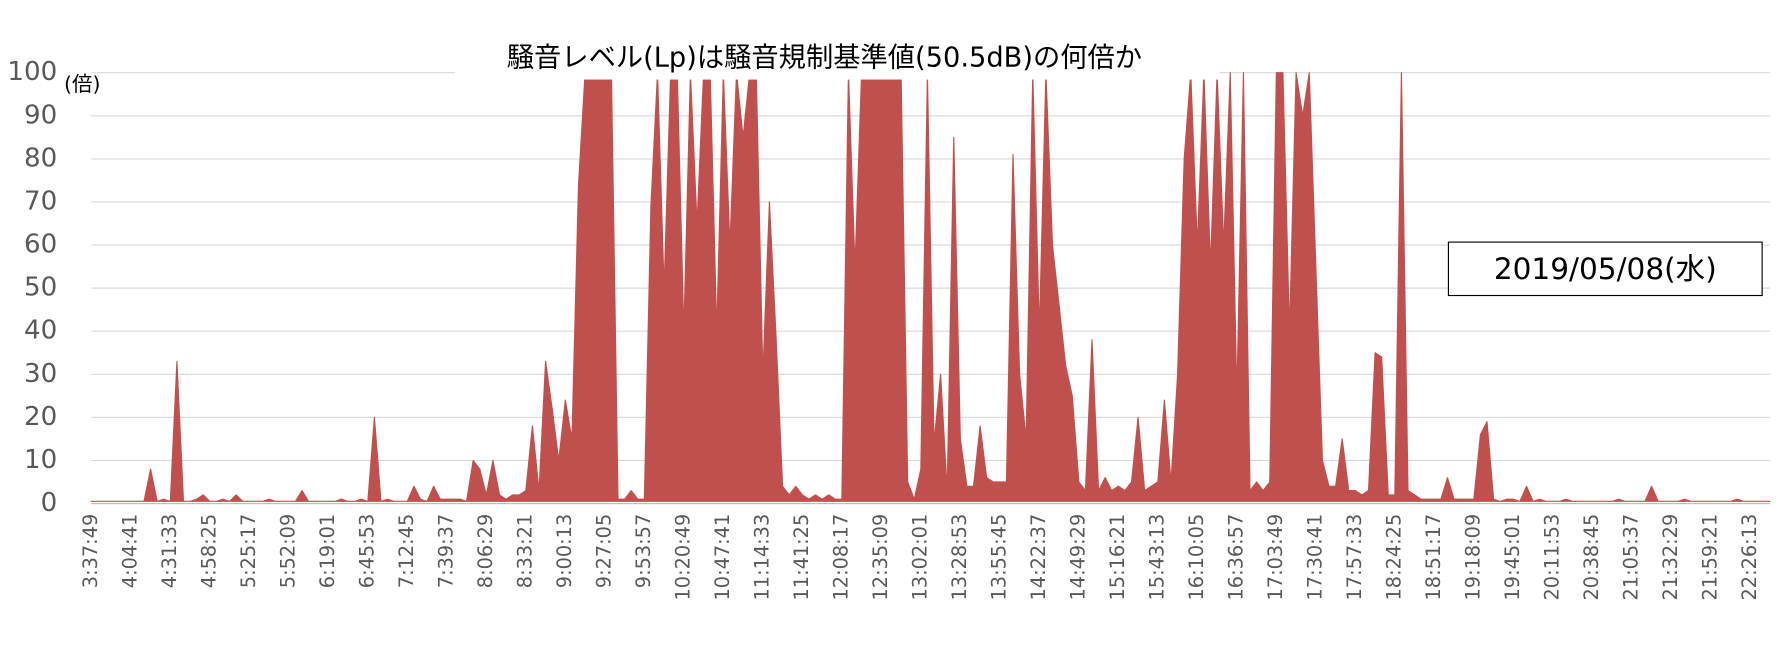 The height and width of the screenshot is (649, 1783). I want to click on x-tick-label: 7:39:37, so click(445, 551).